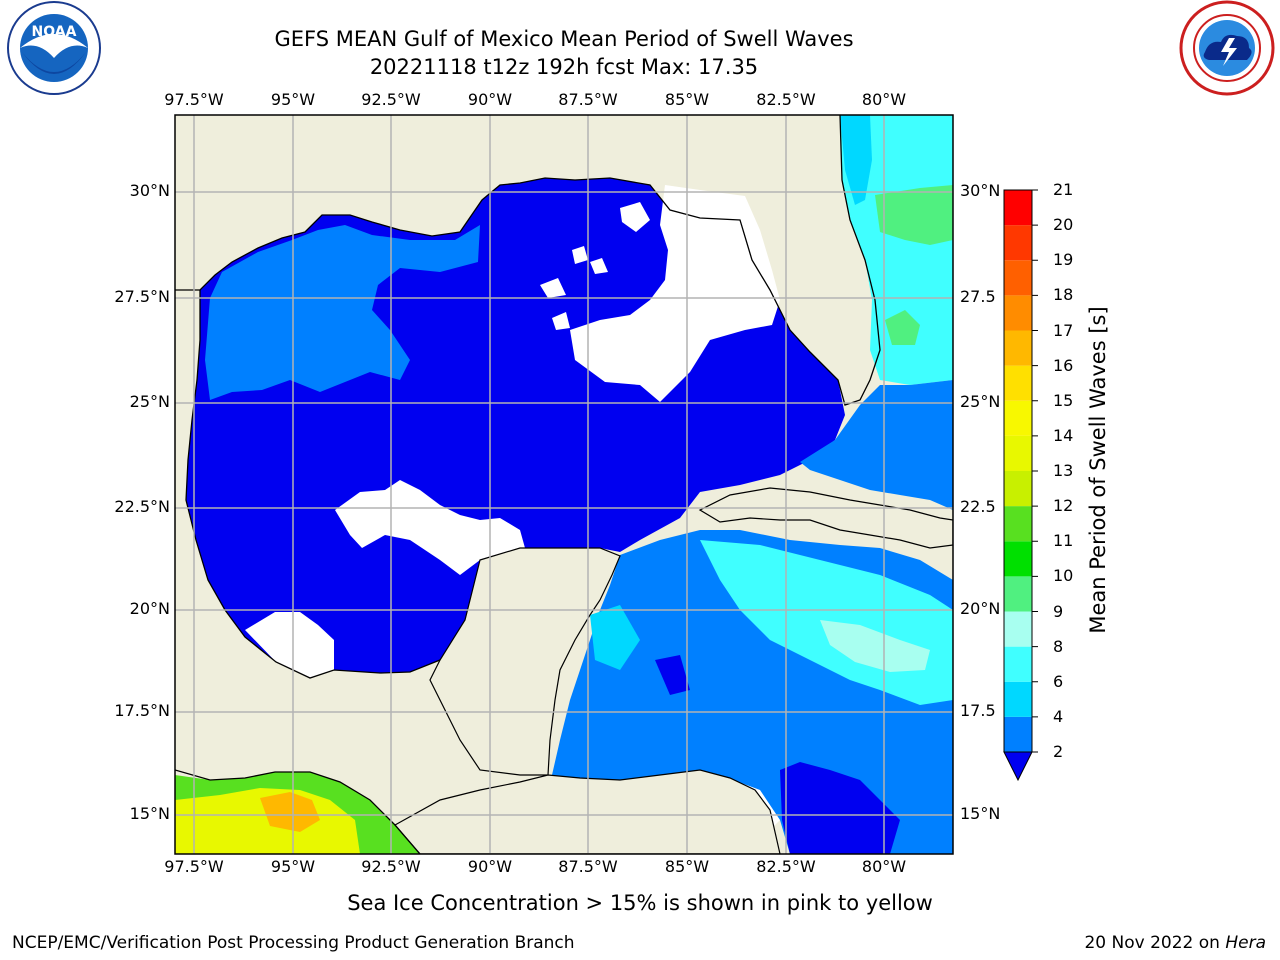 This screenshot has width=1280, height=960. What do you see at coordinates (884, 866) in the screenshot?
I see `lon-label-bottom: 80°W` at bounding box center [884, 866].